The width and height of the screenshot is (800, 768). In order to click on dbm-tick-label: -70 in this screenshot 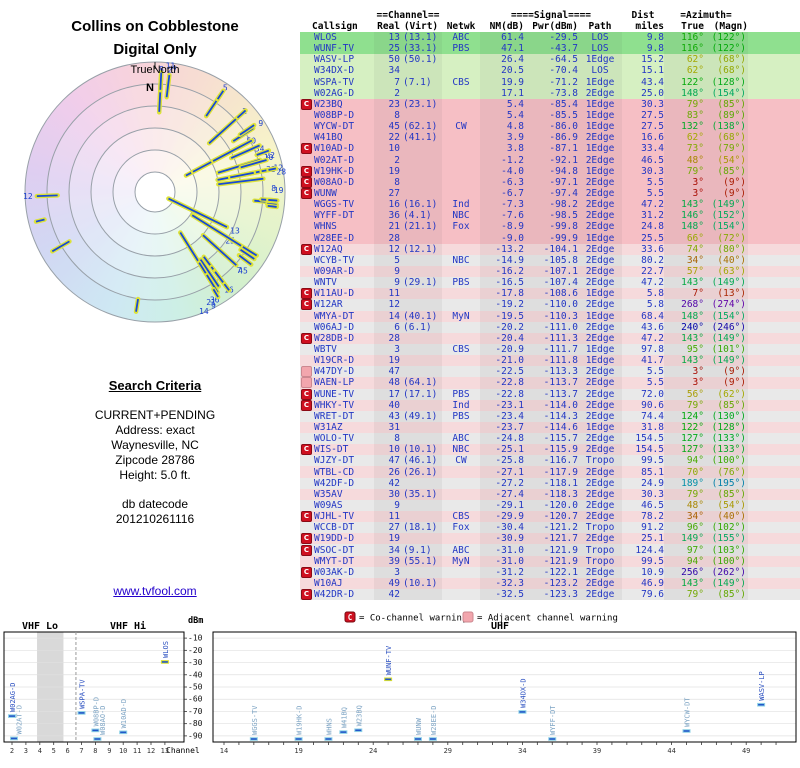, I will do `click(195, 711)`.